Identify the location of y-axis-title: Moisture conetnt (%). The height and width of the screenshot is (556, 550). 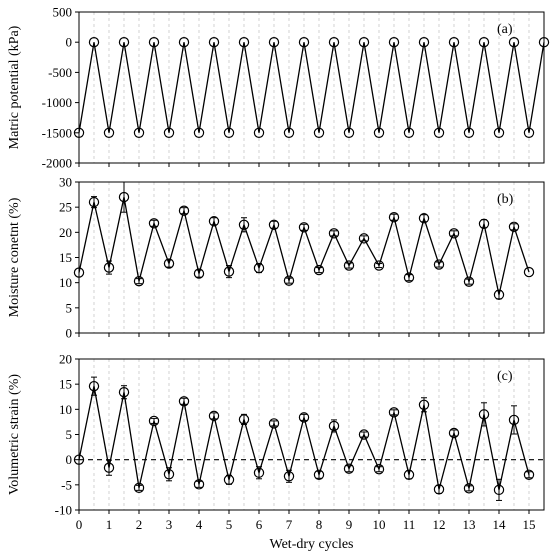
(14, 257).